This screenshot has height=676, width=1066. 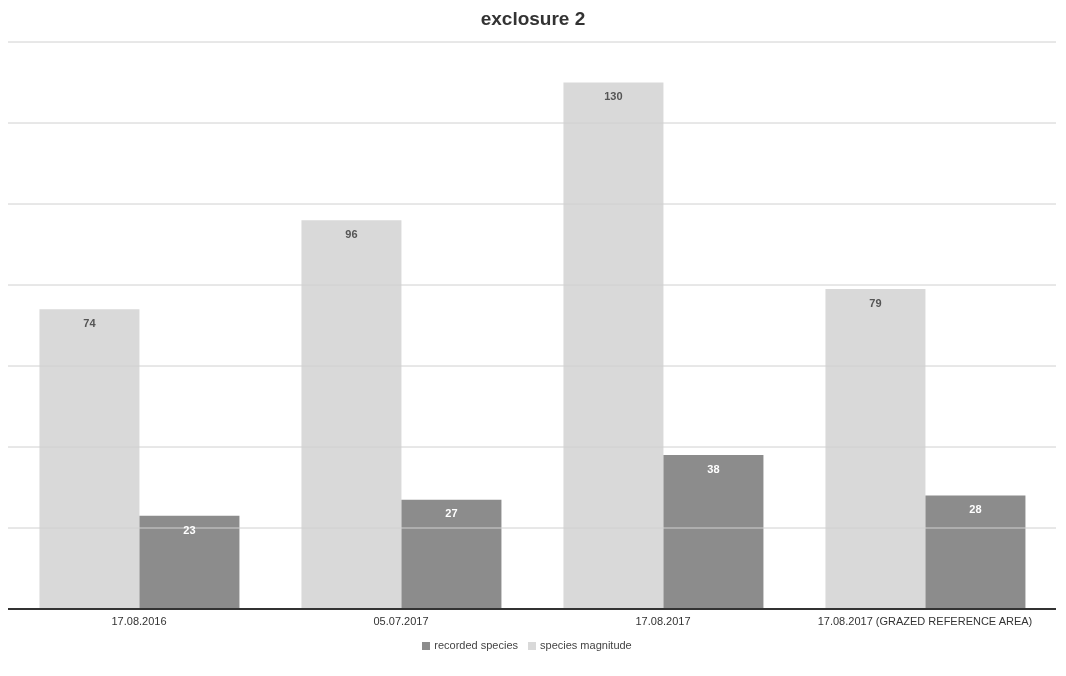 I want to click on data-label: 23, so click(x=189, y=529).